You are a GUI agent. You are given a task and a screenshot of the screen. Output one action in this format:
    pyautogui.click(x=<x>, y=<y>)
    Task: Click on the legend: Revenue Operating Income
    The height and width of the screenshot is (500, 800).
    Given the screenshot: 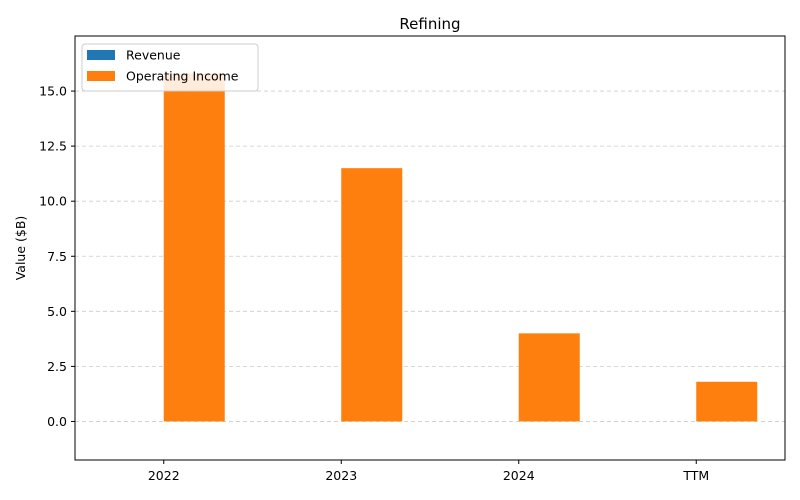 What is the action you would take?
    pyautogui.click(x=170, y=67)
    